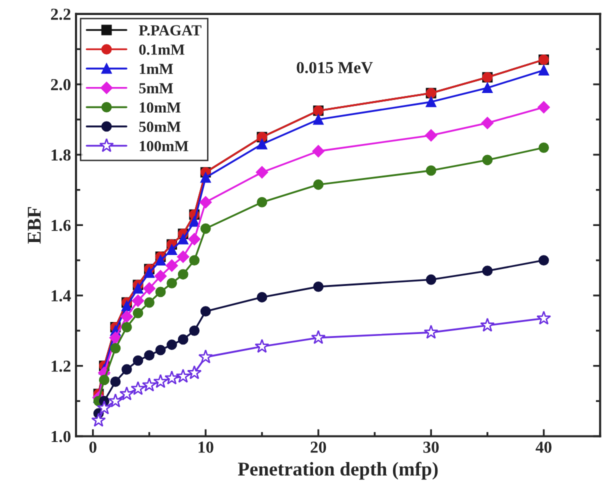 The image size is (613, 498). What do you see at coordinates (61, 84) in the screenshot?
I see `y-tick-label: 2.0` at bounding box center [61, 84].